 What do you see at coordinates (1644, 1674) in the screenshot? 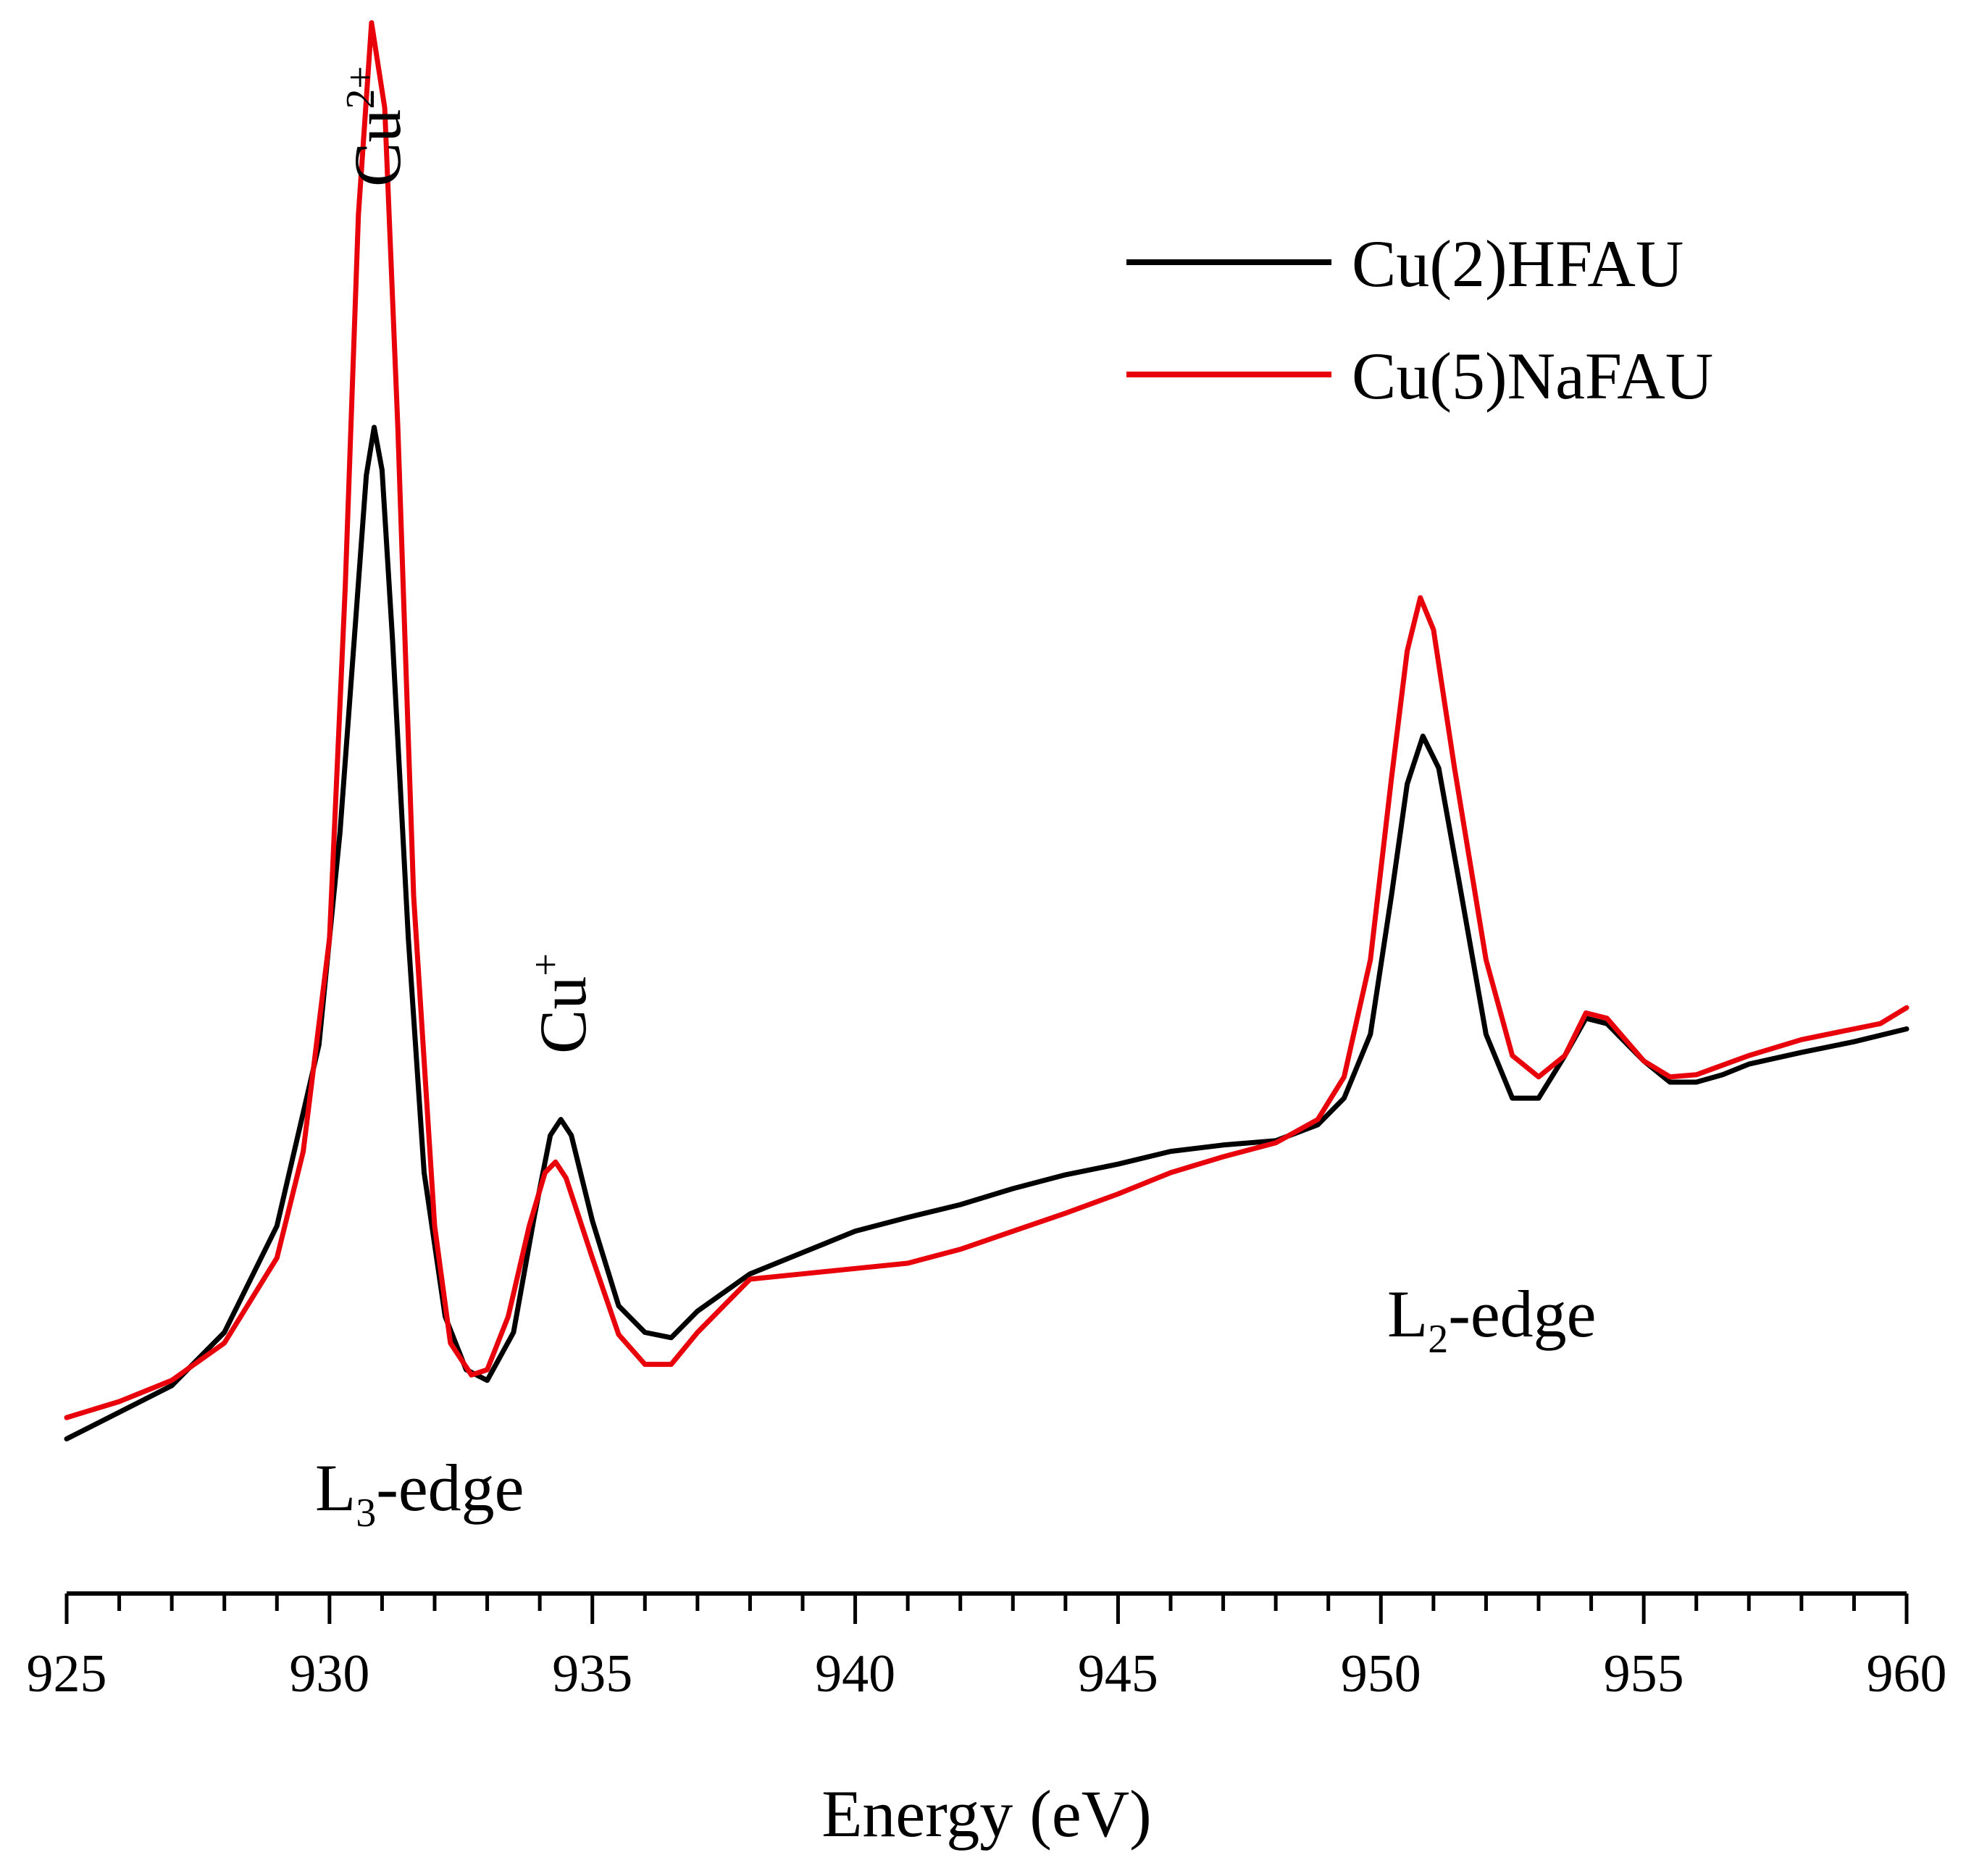
I see `x-tick-label-955: 955` at bounding box center [1644, 1674].